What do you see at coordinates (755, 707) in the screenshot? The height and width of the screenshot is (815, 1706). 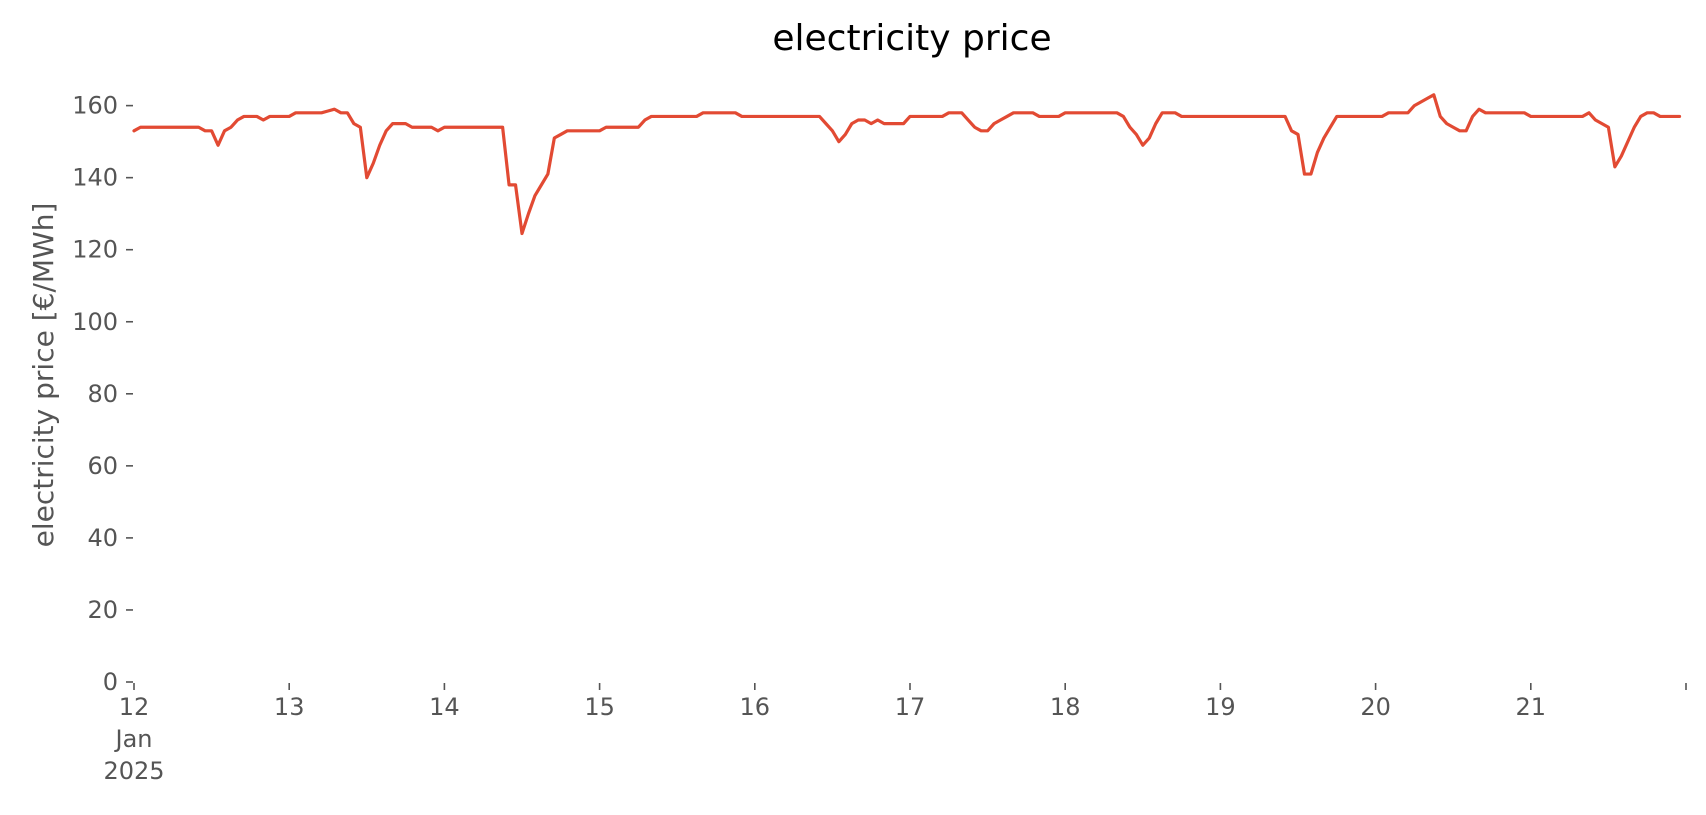 I see `x-tick-label: 16` at bounding box center [755, 707].